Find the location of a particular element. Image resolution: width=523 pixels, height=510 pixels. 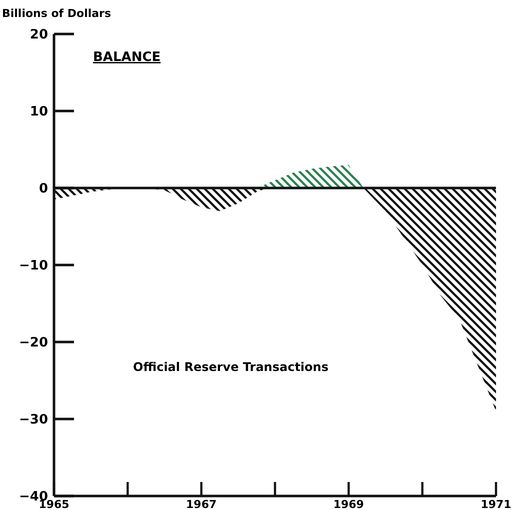

y-axis-title: Billions of Dollars is located at coordinates (57, 13).